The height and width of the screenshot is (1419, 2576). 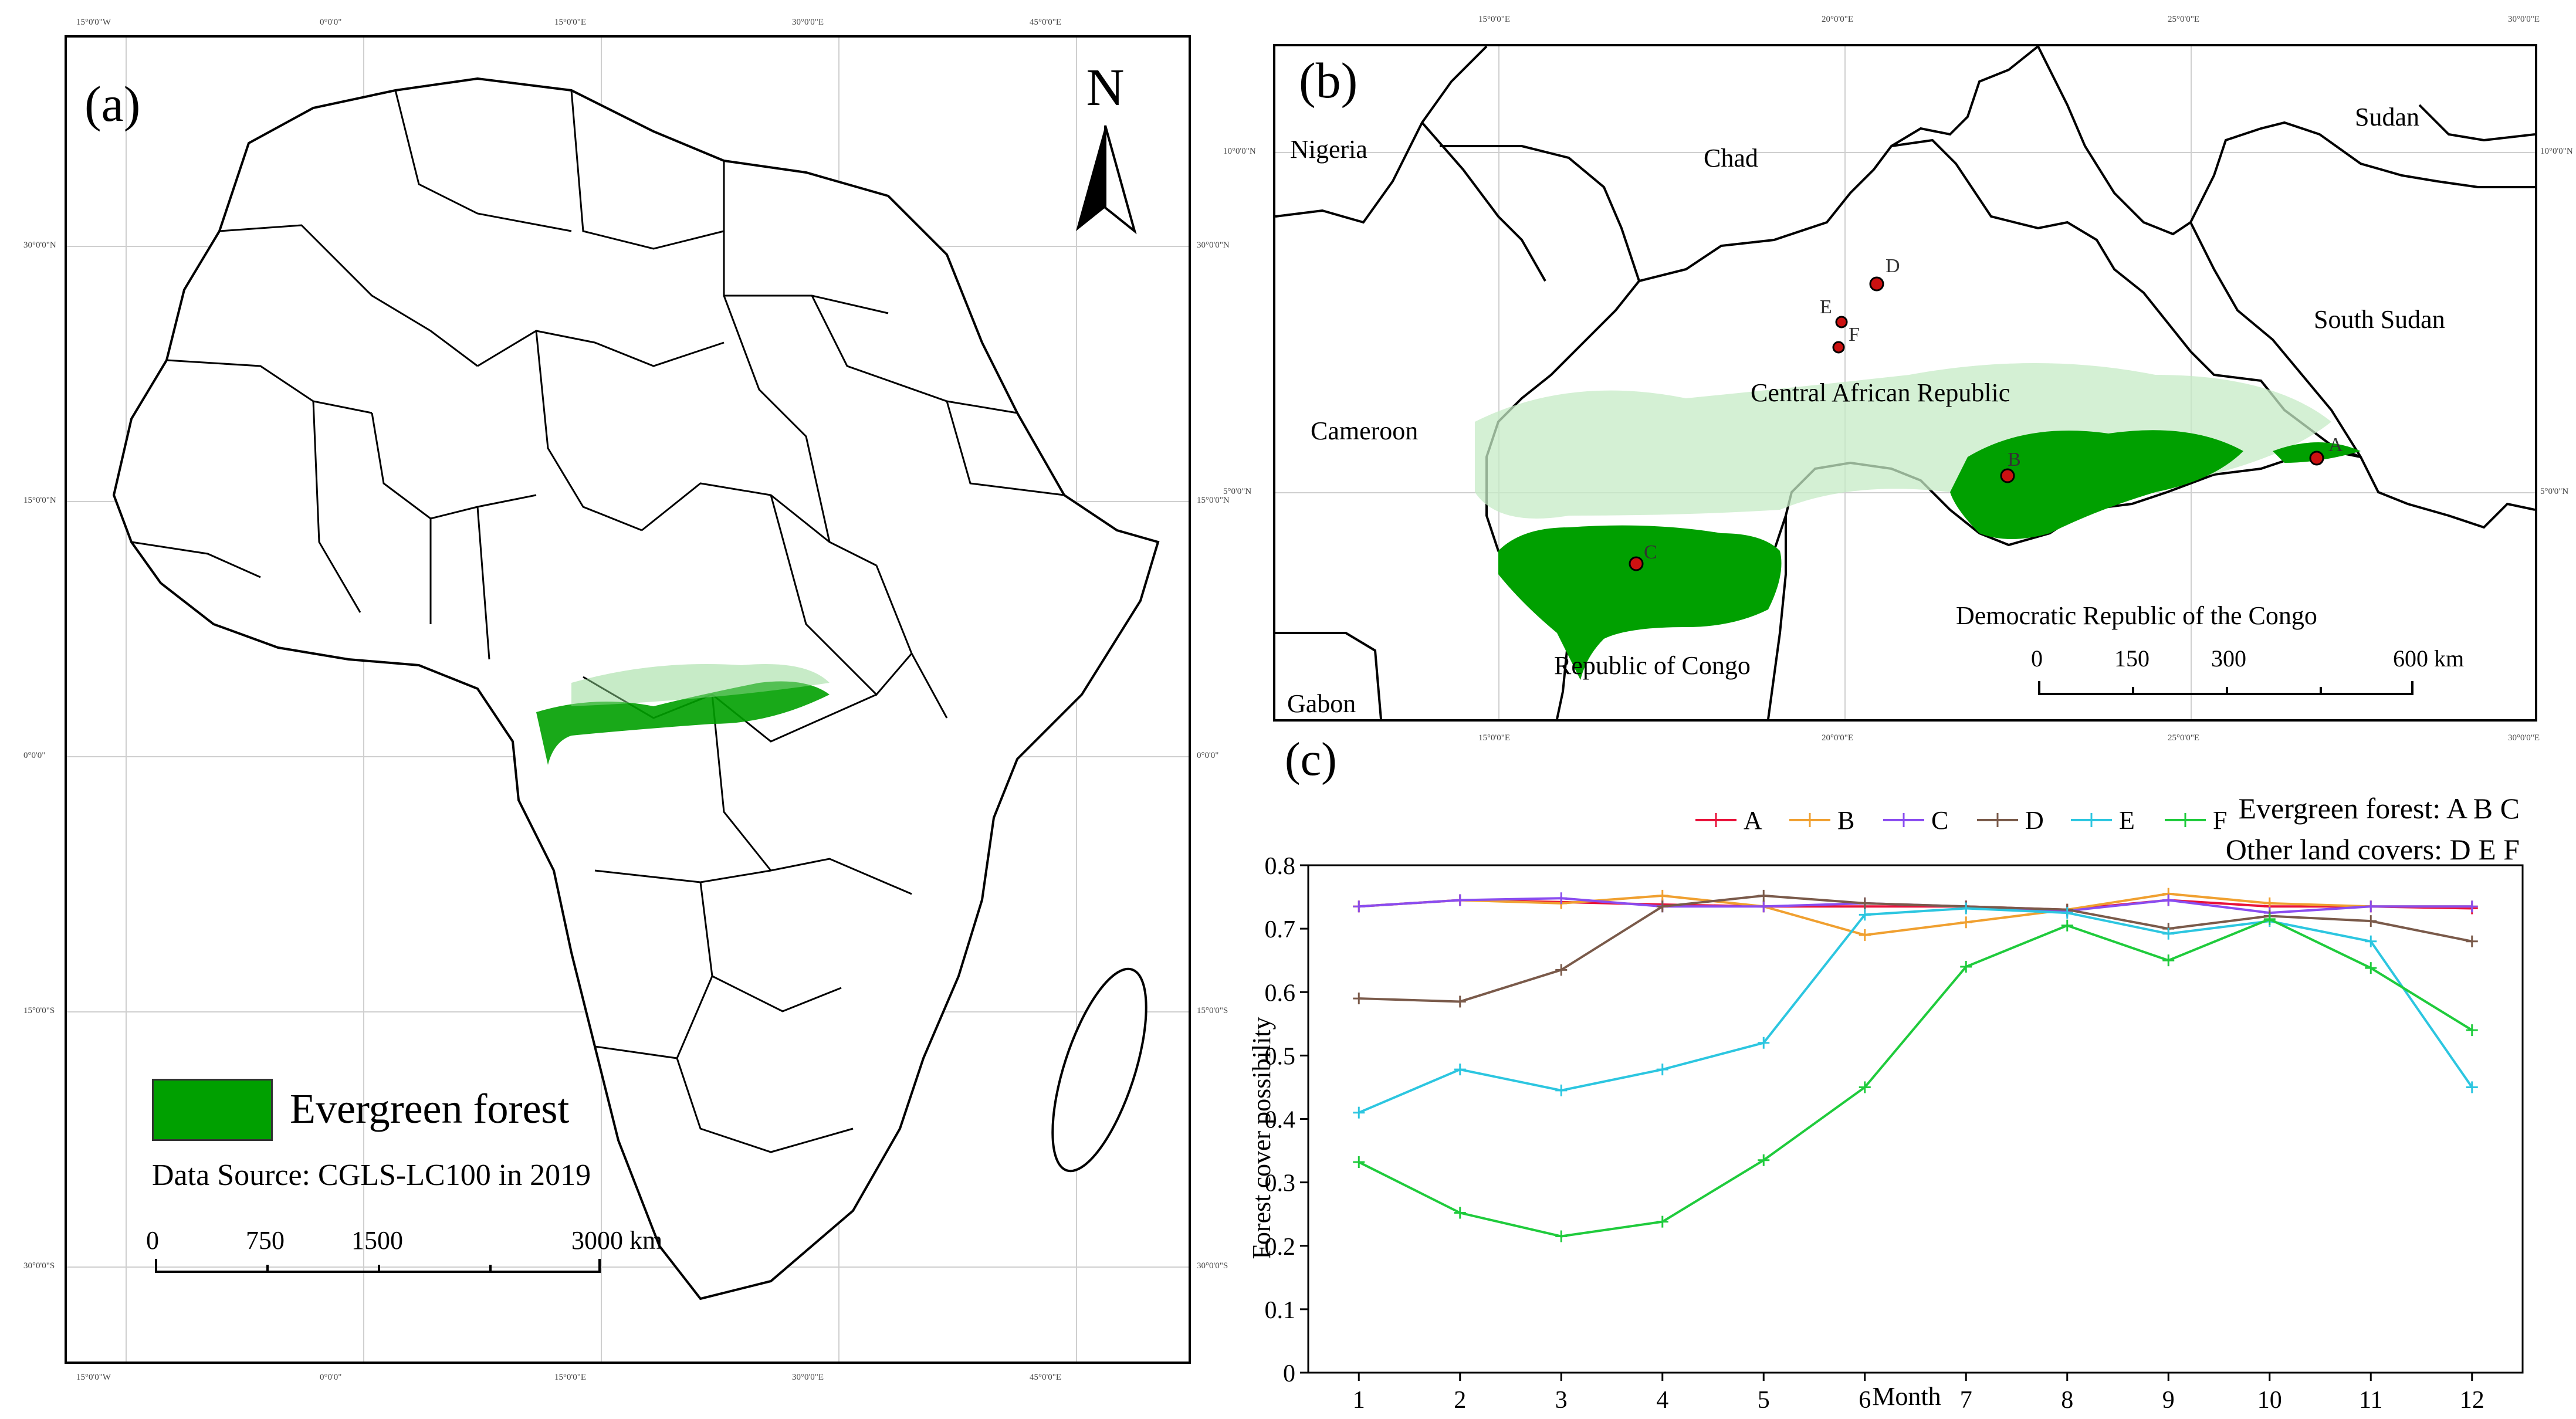 What do you see at coordinates (2103, 821) in the screenshot?
I see `legend-item-E: E` at bounding box center [2103, 821].